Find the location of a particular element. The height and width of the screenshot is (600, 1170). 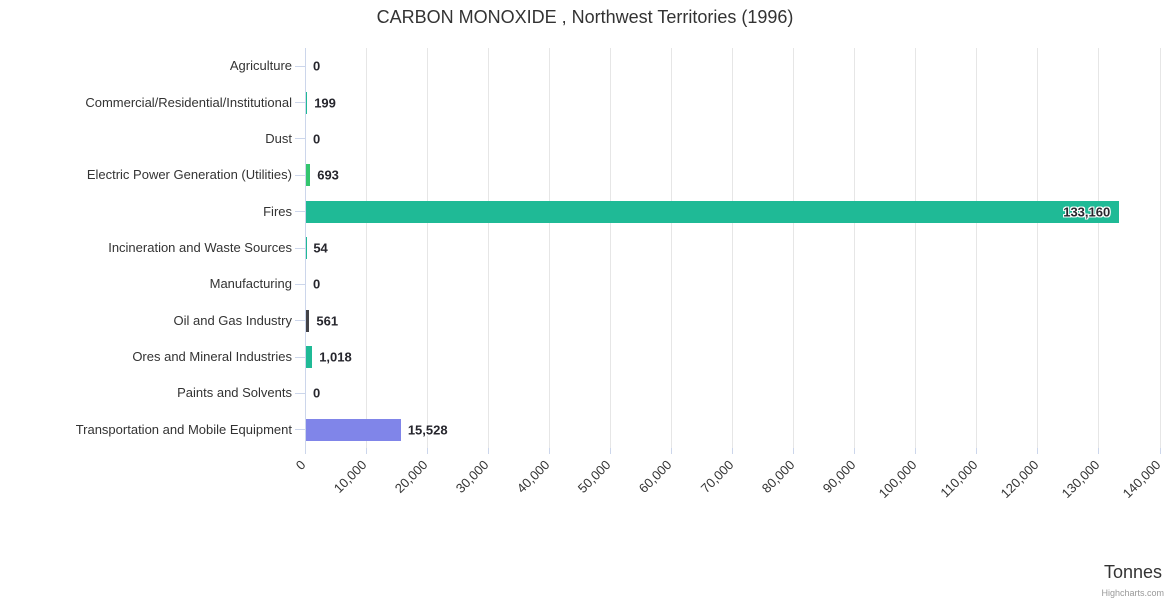

category-label: Paints and Solvents is located at coordinates (234, 393).